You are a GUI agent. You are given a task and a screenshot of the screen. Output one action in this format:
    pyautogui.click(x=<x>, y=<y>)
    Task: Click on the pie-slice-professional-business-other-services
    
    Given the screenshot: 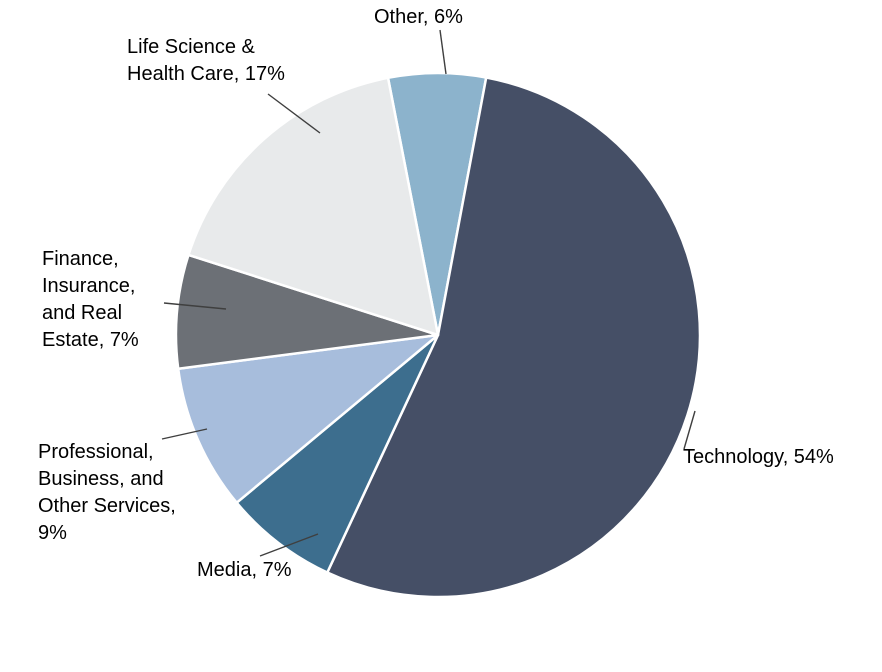 What is the action you would take?
    pyautogui.click(x=308, y=418)
    